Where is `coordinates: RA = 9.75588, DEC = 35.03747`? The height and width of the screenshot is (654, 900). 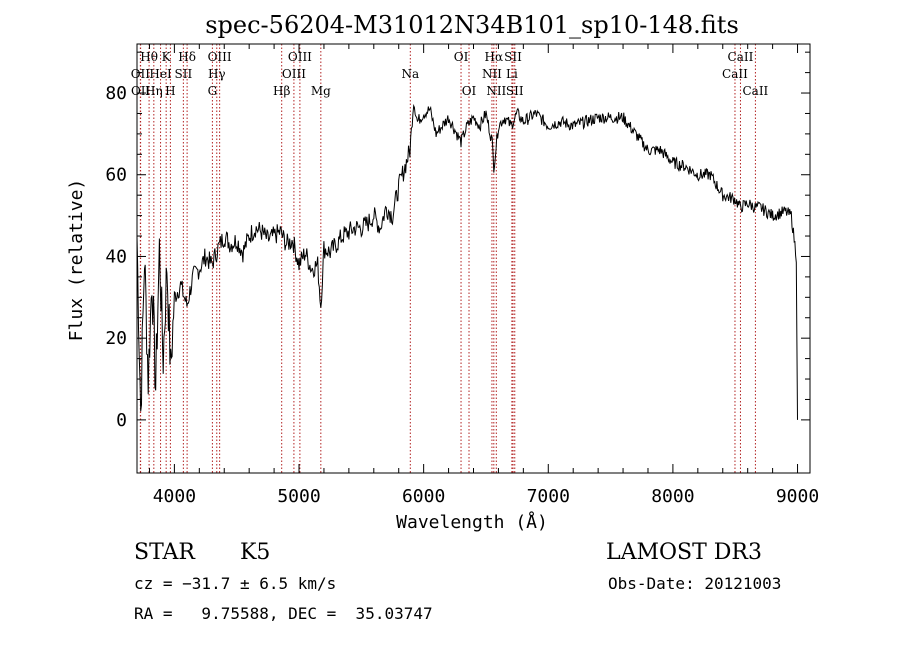
coordinates: RA = 9.75588, DEC = 35.03747 is located at coordinates (283, 613).